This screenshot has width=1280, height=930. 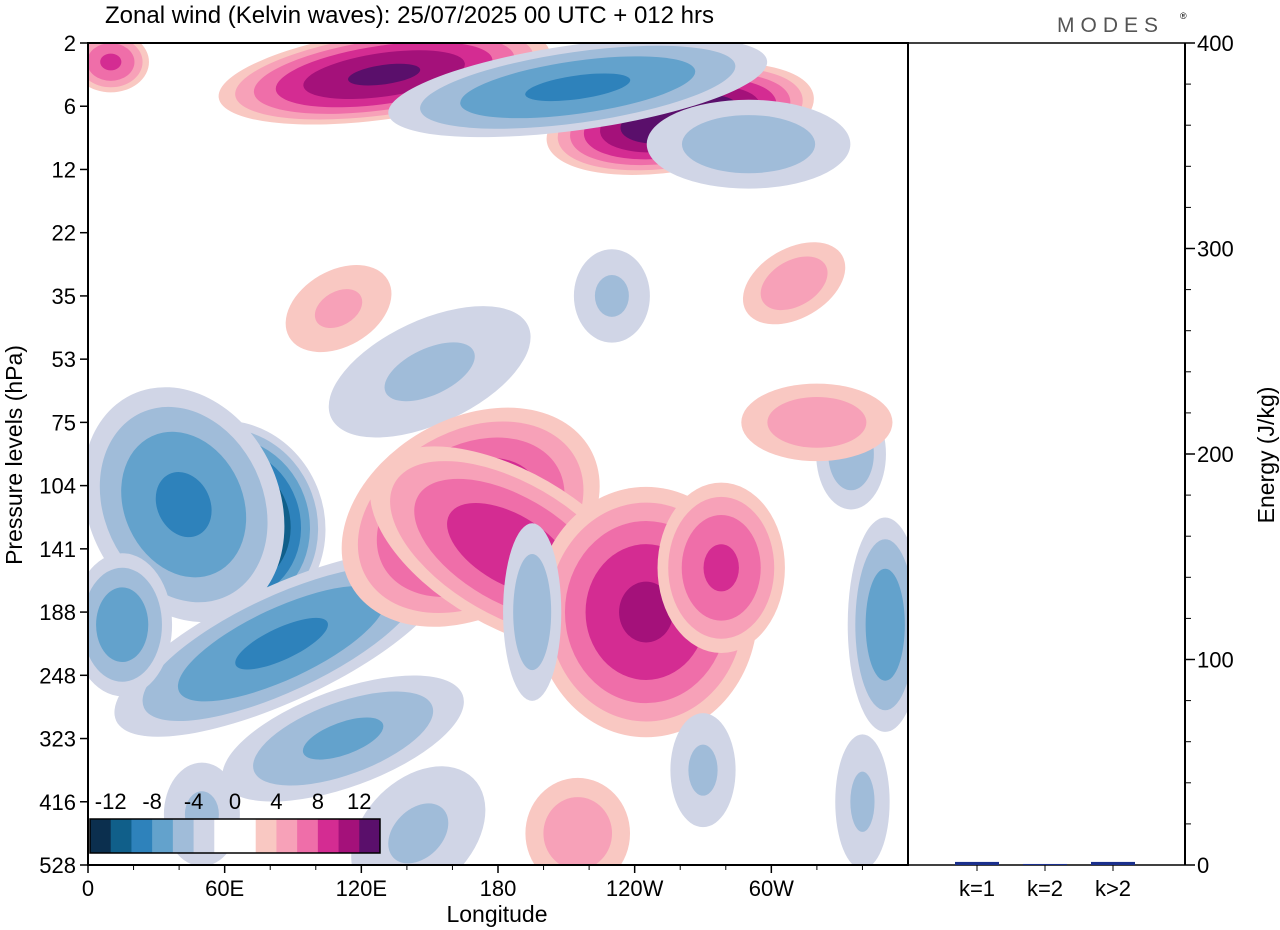 I want to click on colorbar-labels: -12 -8 -4 0 4 8 12, so click(x=233, y=801).